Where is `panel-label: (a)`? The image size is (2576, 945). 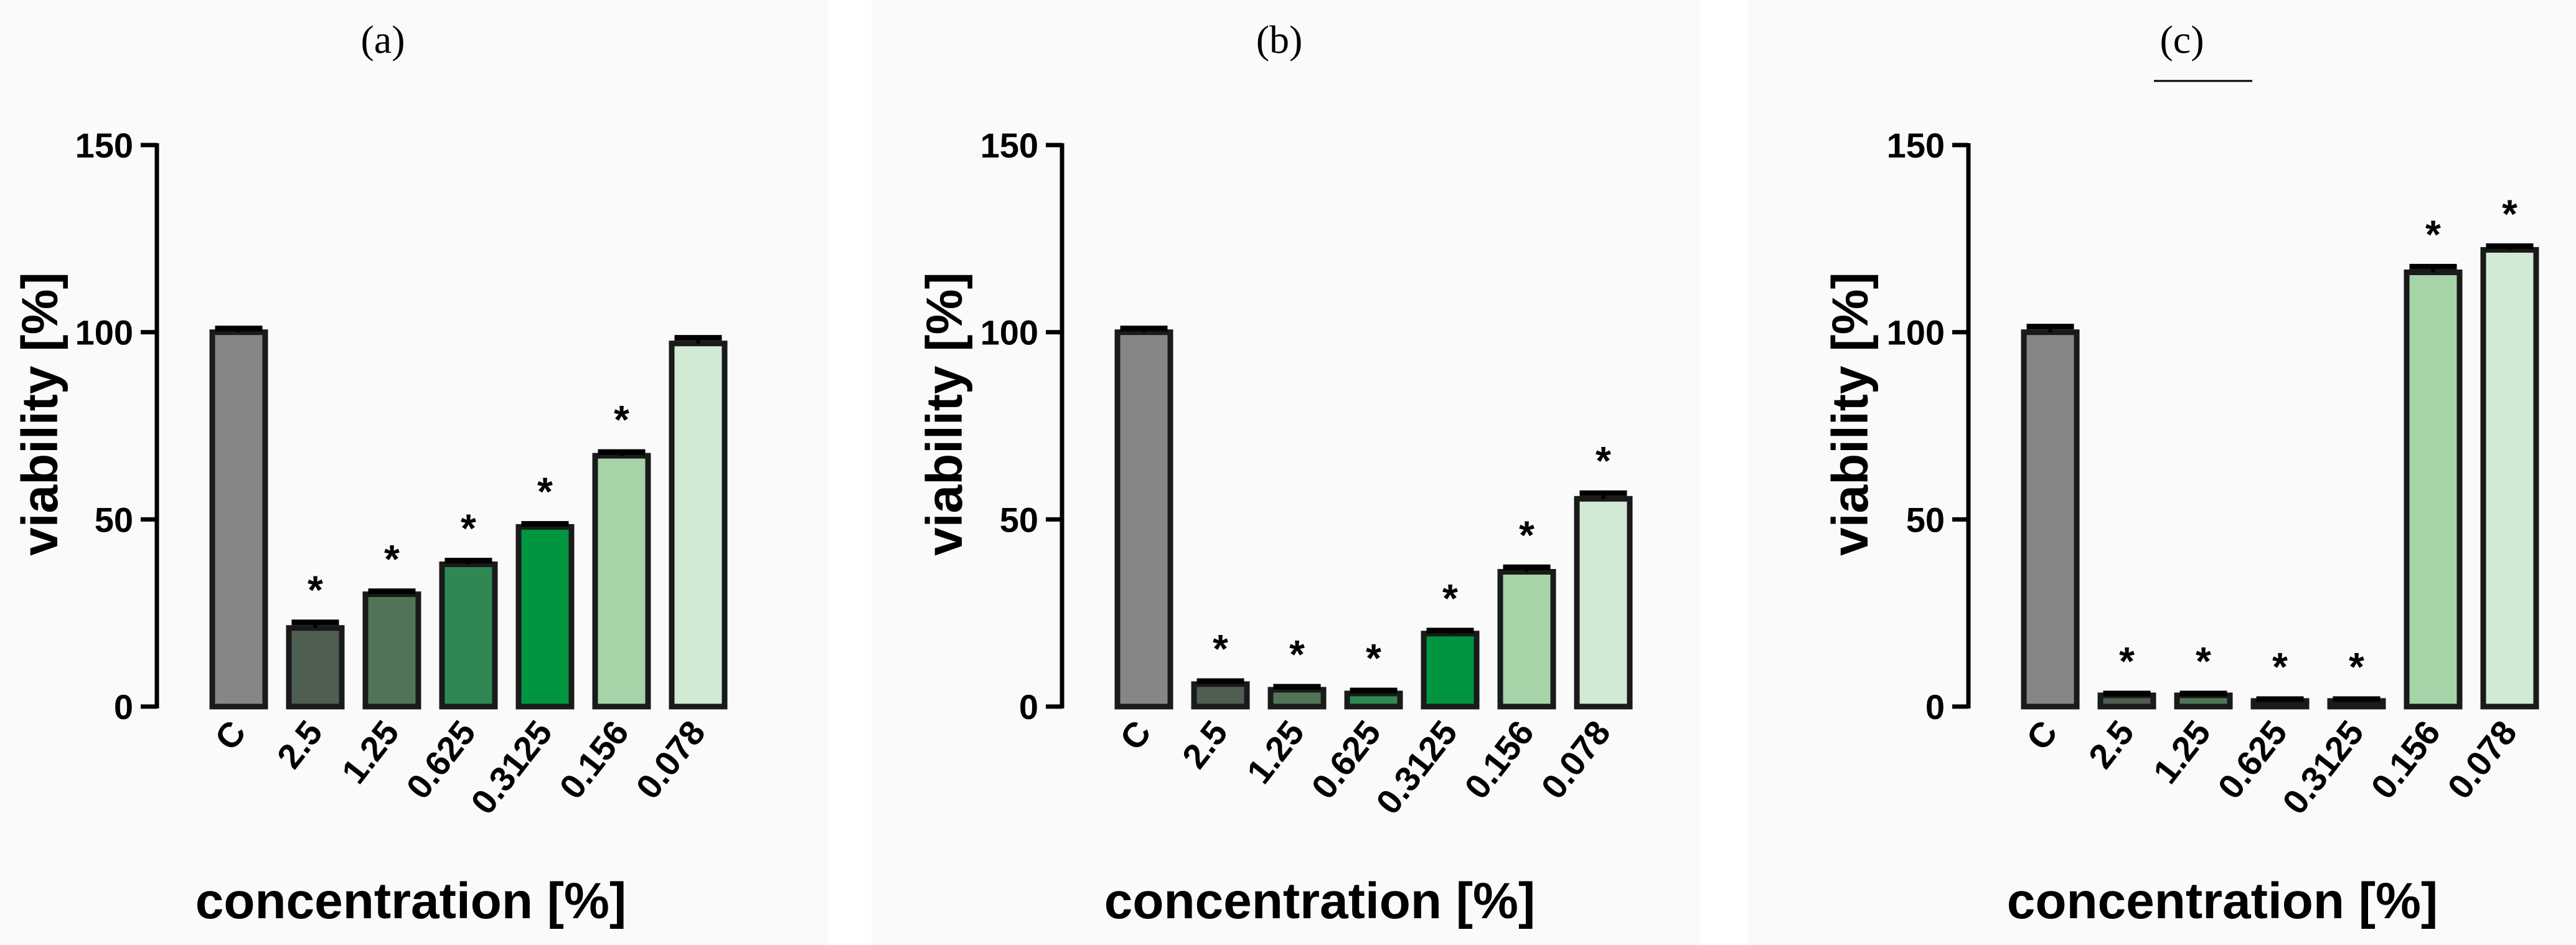
panel-label: (a) is located at coordinates (382, 39).